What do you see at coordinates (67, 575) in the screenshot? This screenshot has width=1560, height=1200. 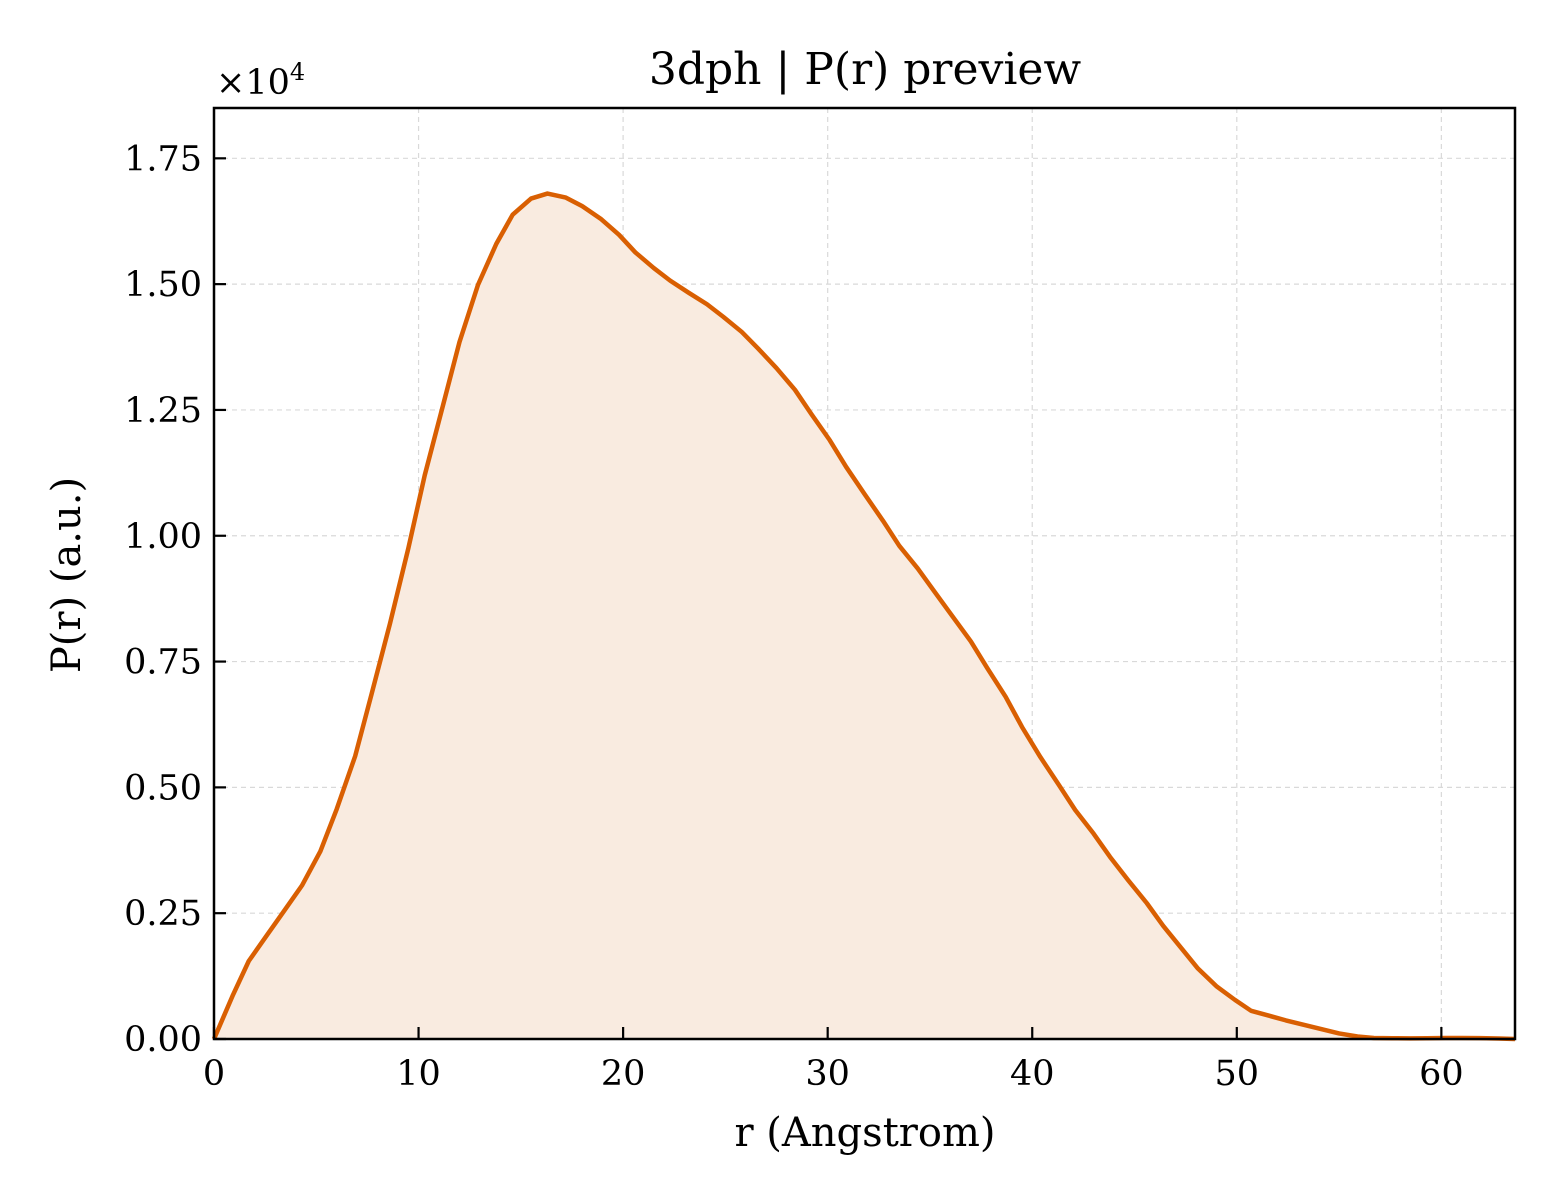 I see `y-axis-label: P(r) (a.u.)` at bounding box center [67, 575].